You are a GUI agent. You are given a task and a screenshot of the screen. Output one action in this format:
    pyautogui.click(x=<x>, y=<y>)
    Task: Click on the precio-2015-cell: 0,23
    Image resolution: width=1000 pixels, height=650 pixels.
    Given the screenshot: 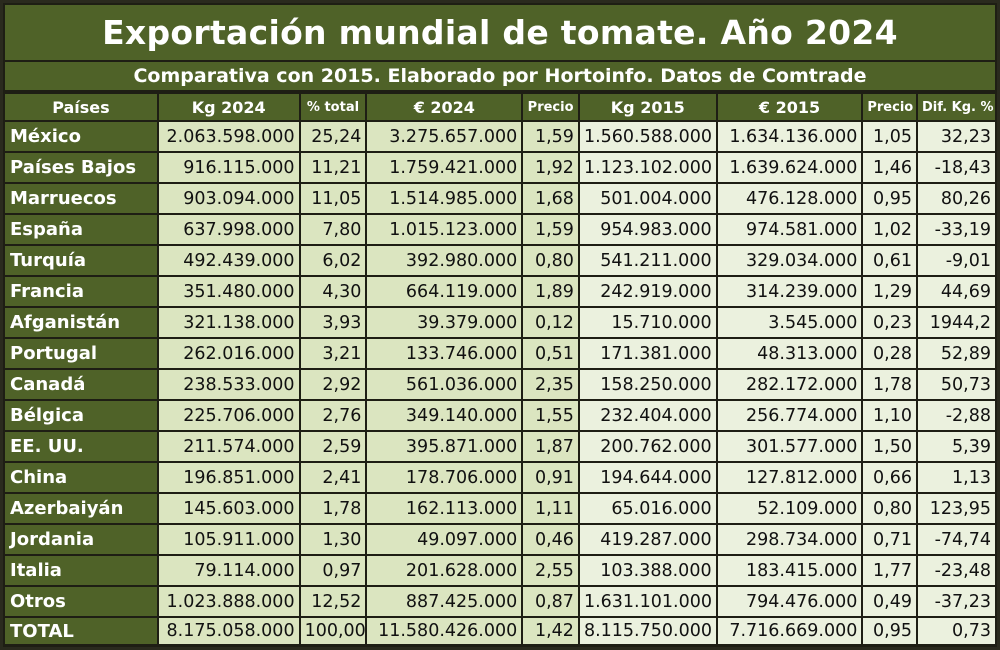 What is the action you would take?
    pyautogui.click(x=889, y=322)
    